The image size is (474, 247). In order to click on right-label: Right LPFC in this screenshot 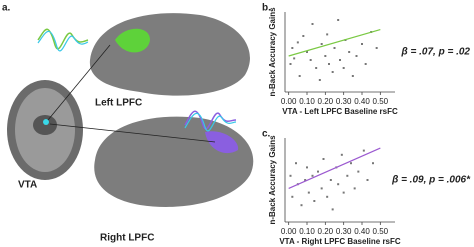, I will do `click(127, 238)`.